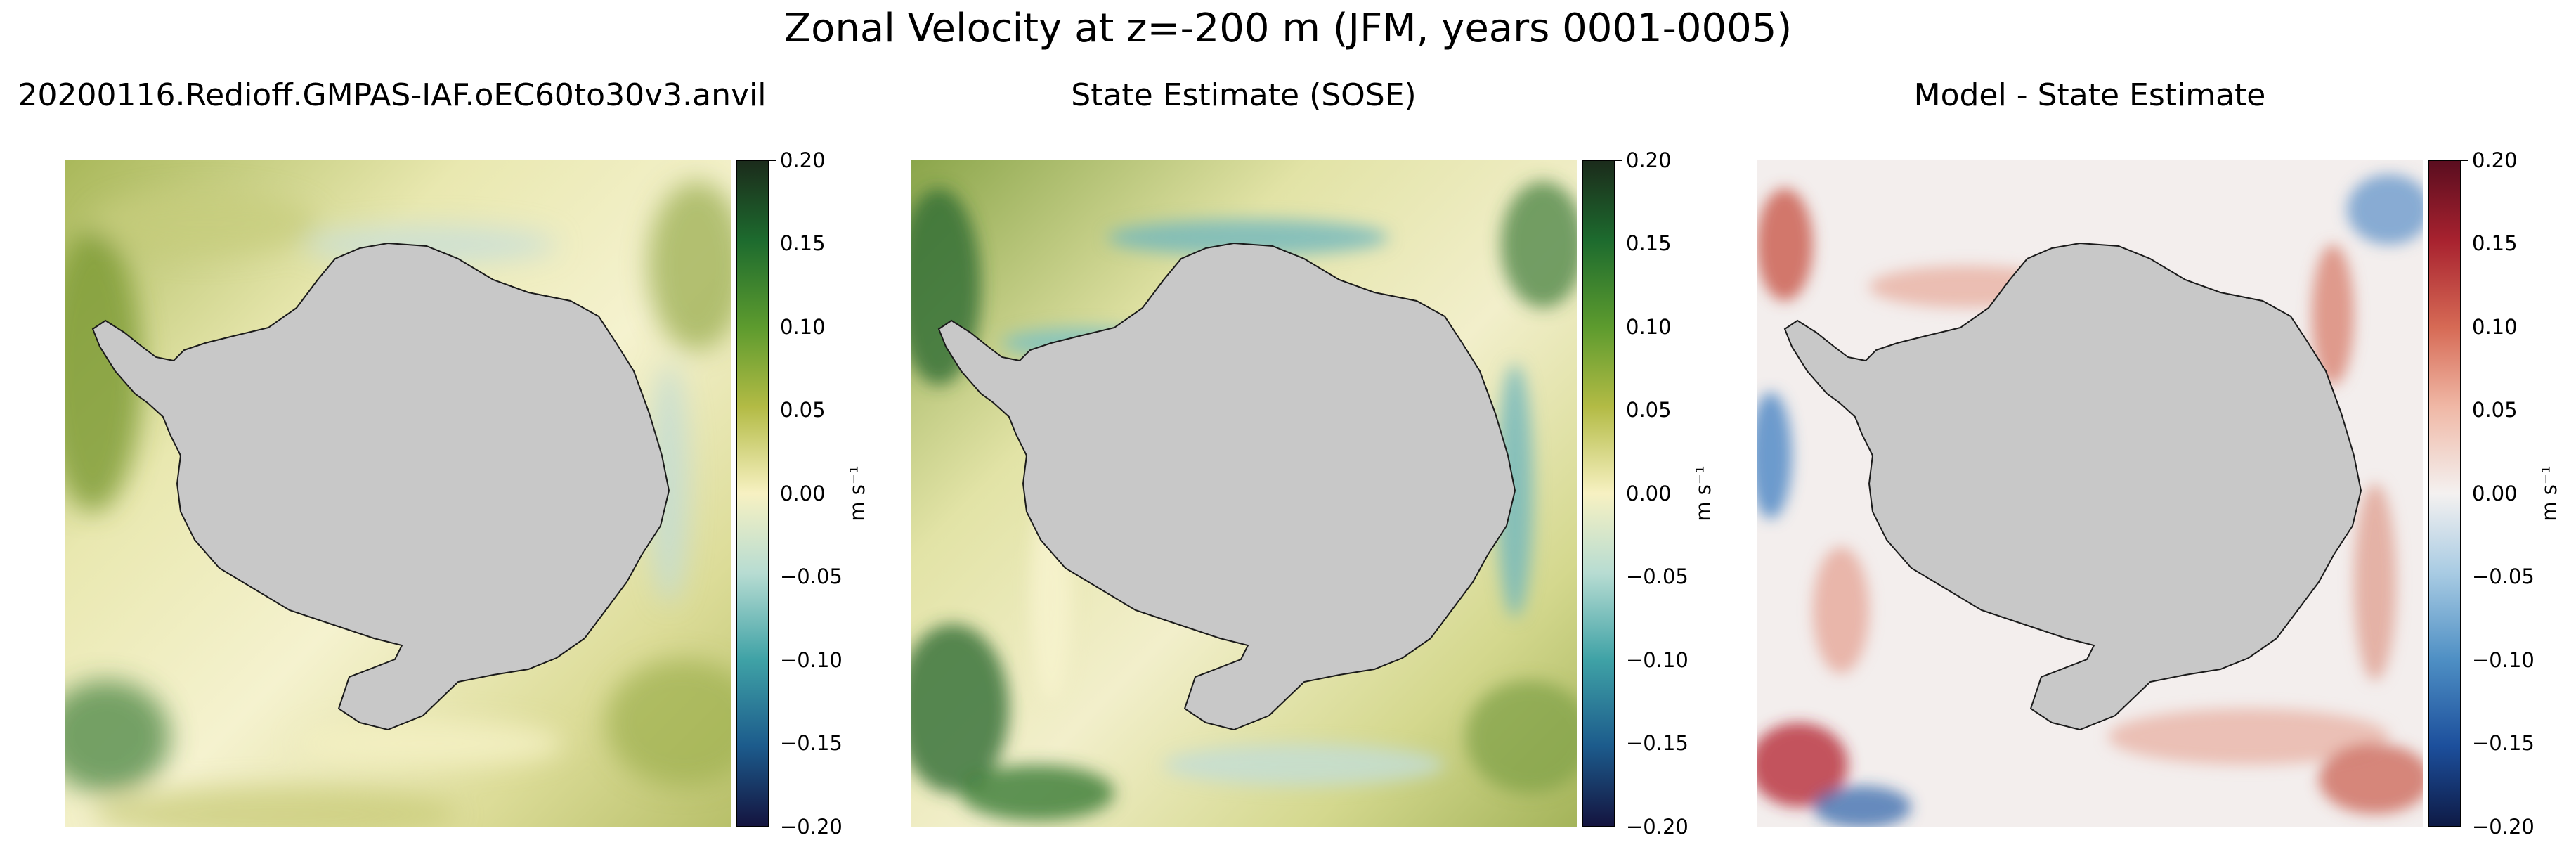 The height and width of the screenshot is (852, 2576). What do you see at coordinates (1703, 493) in the screenshot?
I see `cbar-sose-unit: m s⁻¹` at bounding box center [1703, 493].